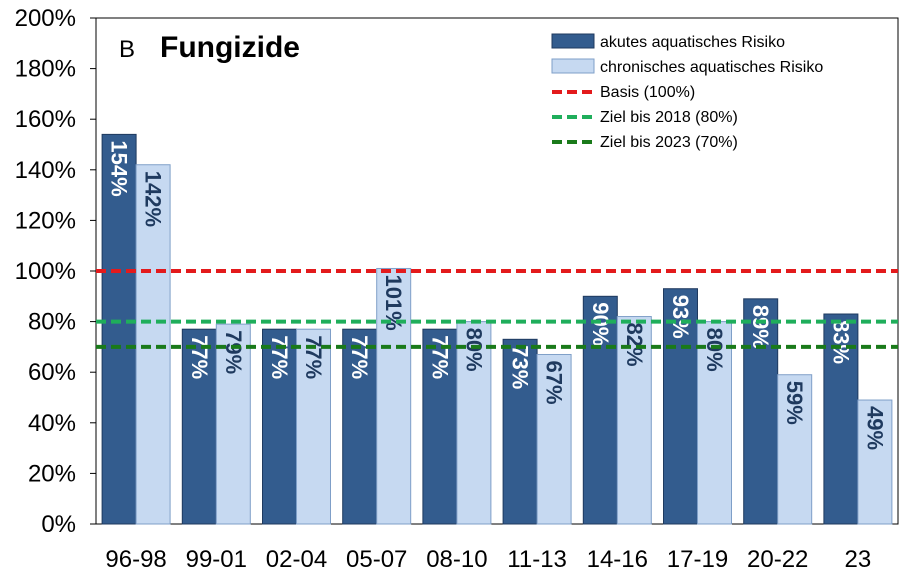 The height and width of the screenshot is (587, 900). I want to click on chart-title: Fungizide, so click(230, 47).